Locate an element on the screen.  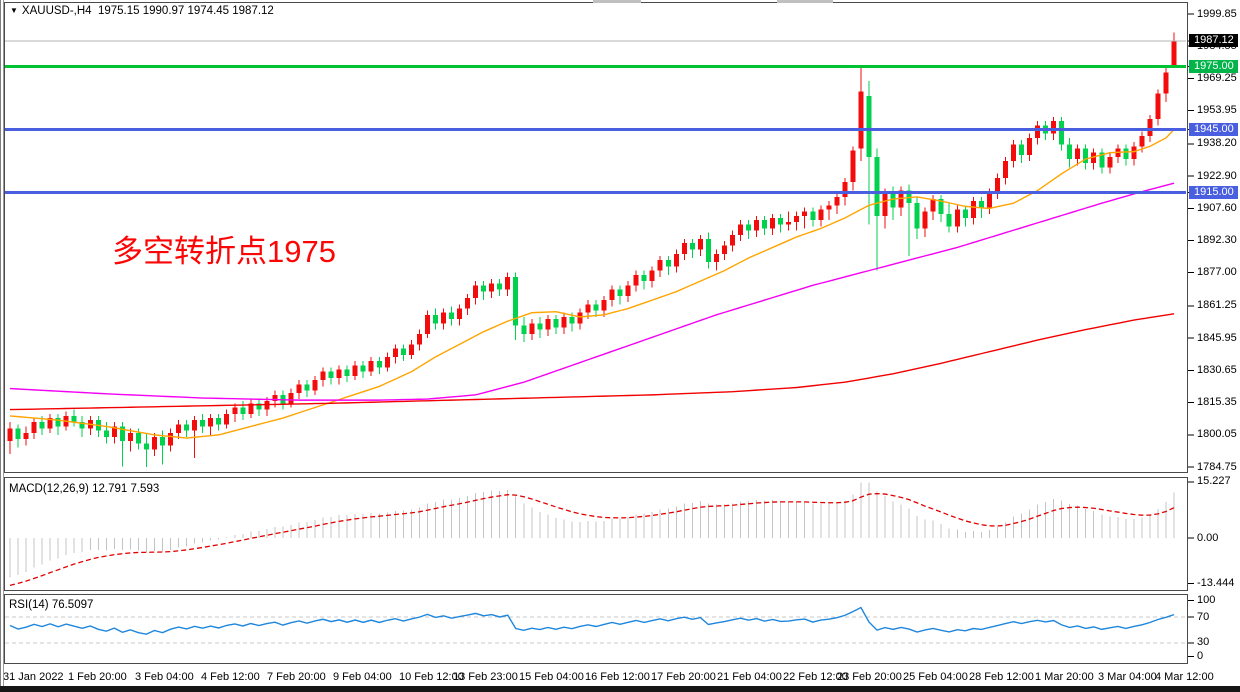
price-badge-1987.12: 1987.12 is located at coordinates (1213, 41).